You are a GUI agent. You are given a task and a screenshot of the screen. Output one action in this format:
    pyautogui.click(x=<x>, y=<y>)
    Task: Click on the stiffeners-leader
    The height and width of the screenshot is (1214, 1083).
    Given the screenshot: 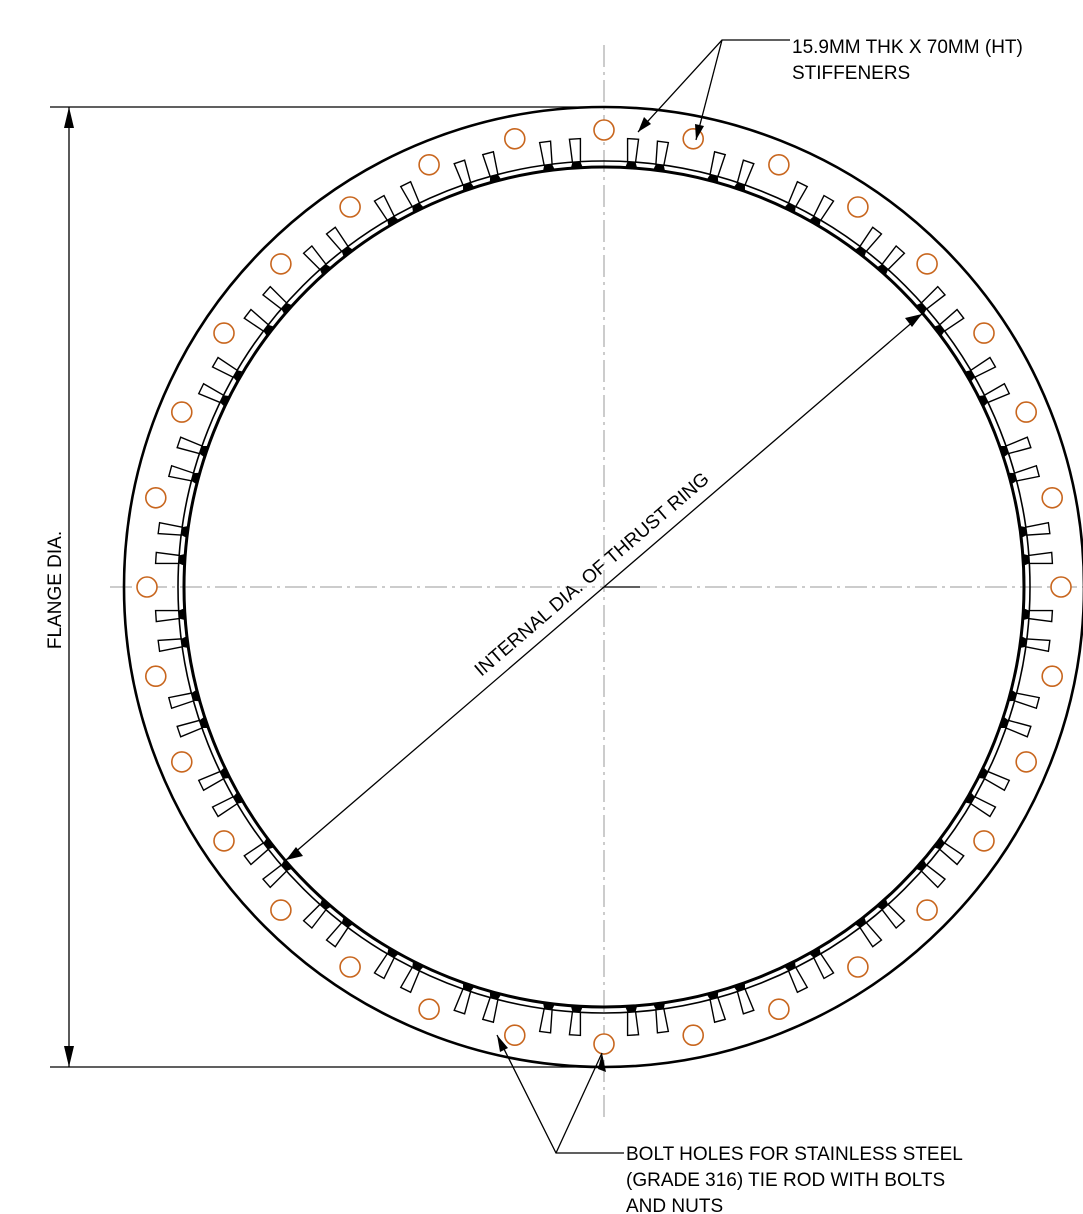 What is the action you would take?
    pyautogui.click(x=713, y=90)
    